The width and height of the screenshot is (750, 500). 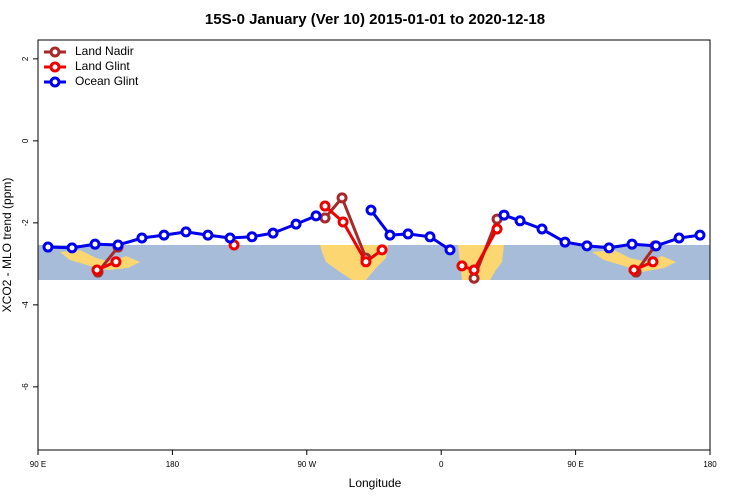 I want to click on y-tick-label: -6, so click(x=25, y=387).